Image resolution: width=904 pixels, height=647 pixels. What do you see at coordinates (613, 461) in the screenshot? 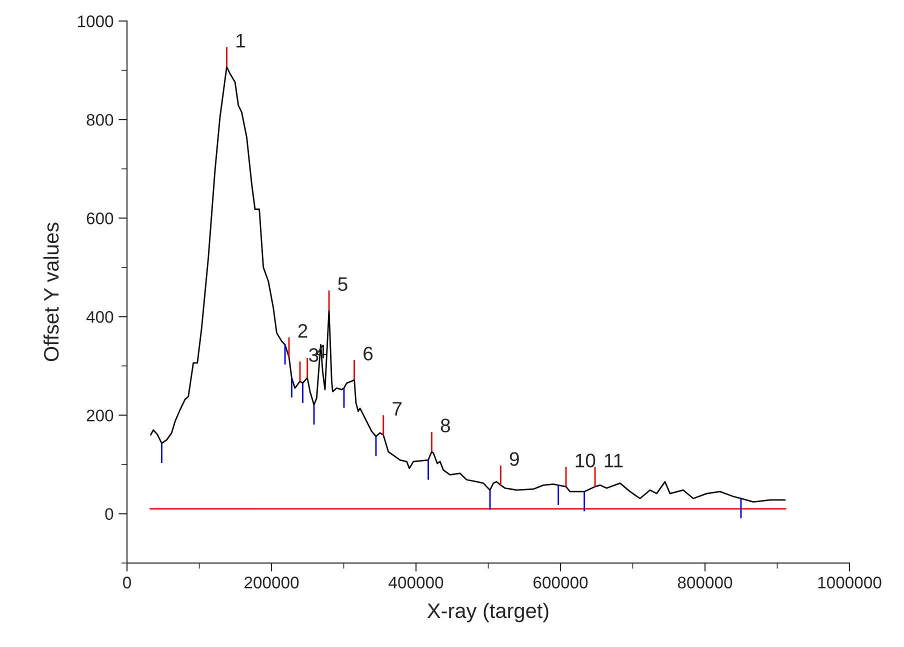
I see `annotation: 11` at bounding box center [613, 461].